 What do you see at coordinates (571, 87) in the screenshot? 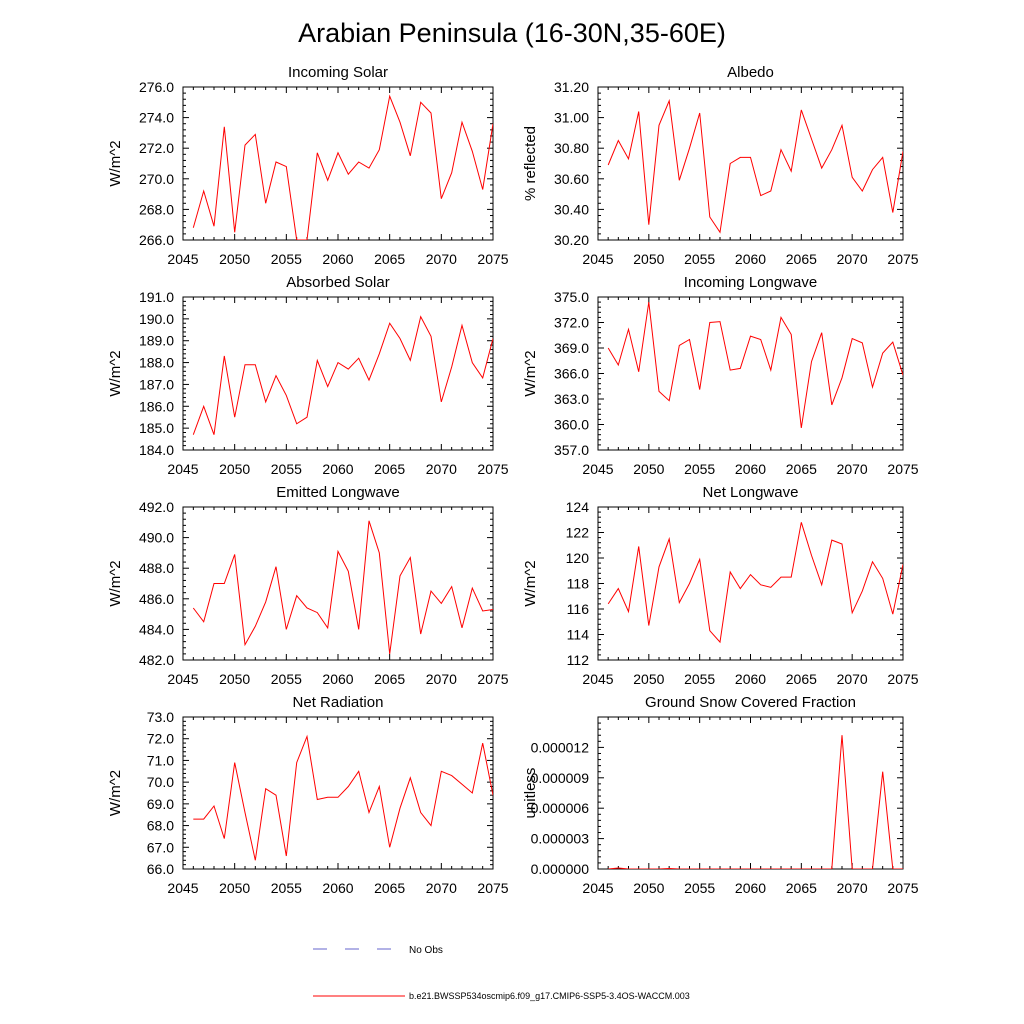
I see `y-tick-label: 31.20` at bounding box center [571, 87].